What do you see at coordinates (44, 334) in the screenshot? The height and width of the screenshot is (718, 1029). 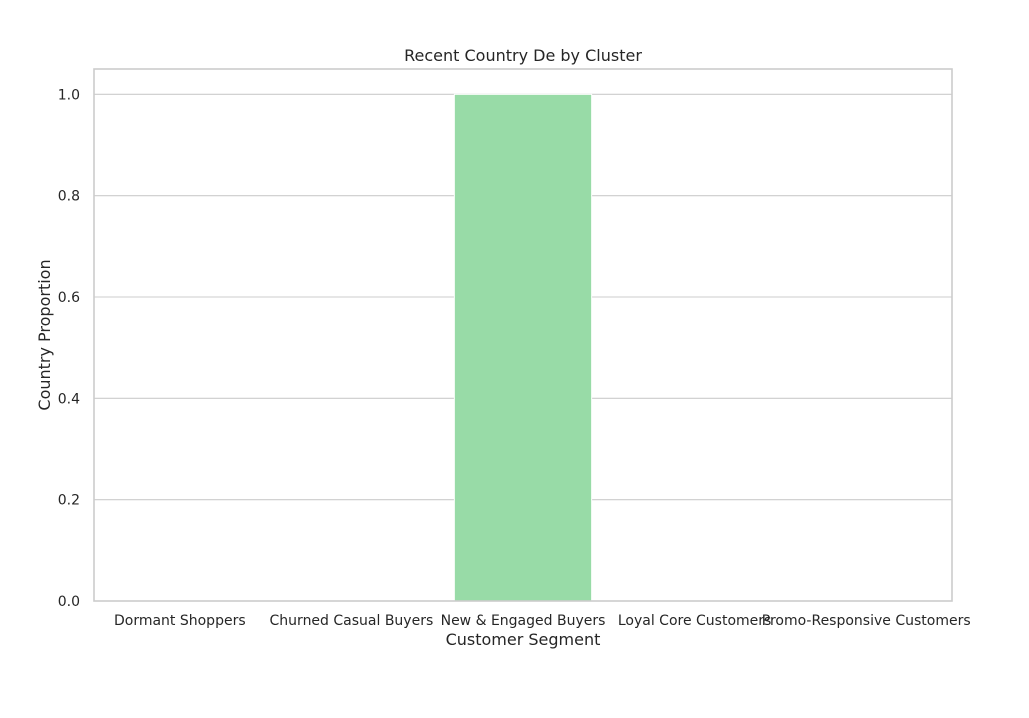 I see `y-axis-title: Country Proportion` at bounding box center [44, 334].